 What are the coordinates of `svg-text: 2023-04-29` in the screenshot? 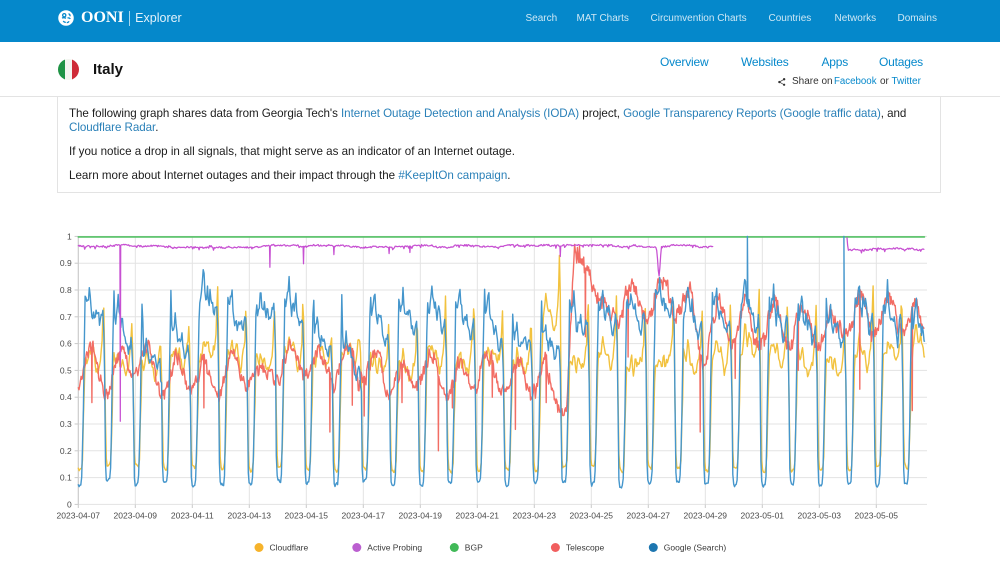 It's located at (706, 516).